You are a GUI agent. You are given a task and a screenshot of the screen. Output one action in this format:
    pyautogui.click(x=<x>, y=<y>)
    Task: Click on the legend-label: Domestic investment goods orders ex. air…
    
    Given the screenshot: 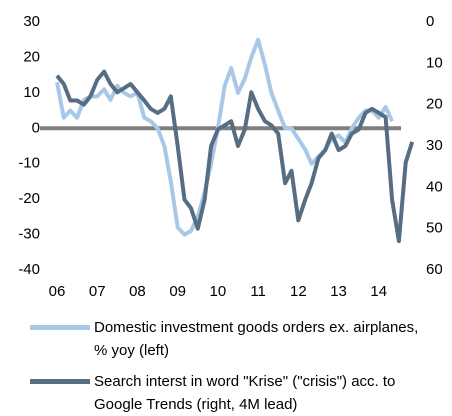 What is the action you would take?
    pyautogui.click(x=256, y=339)
    